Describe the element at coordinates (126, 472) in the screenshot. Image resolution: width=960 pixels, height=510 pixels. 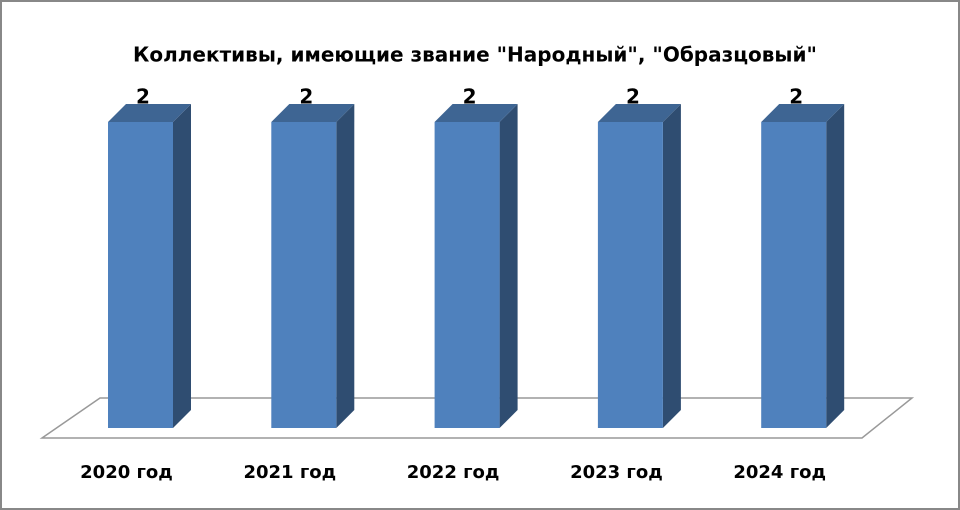
I see `x-tick-label: 2020 год` at that location.